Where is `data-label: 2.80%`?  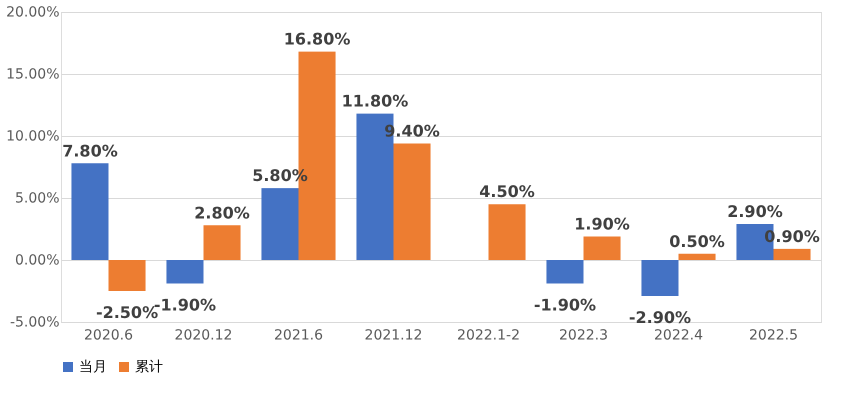 data-label: 2.80% is located at coordinates (222, 212).